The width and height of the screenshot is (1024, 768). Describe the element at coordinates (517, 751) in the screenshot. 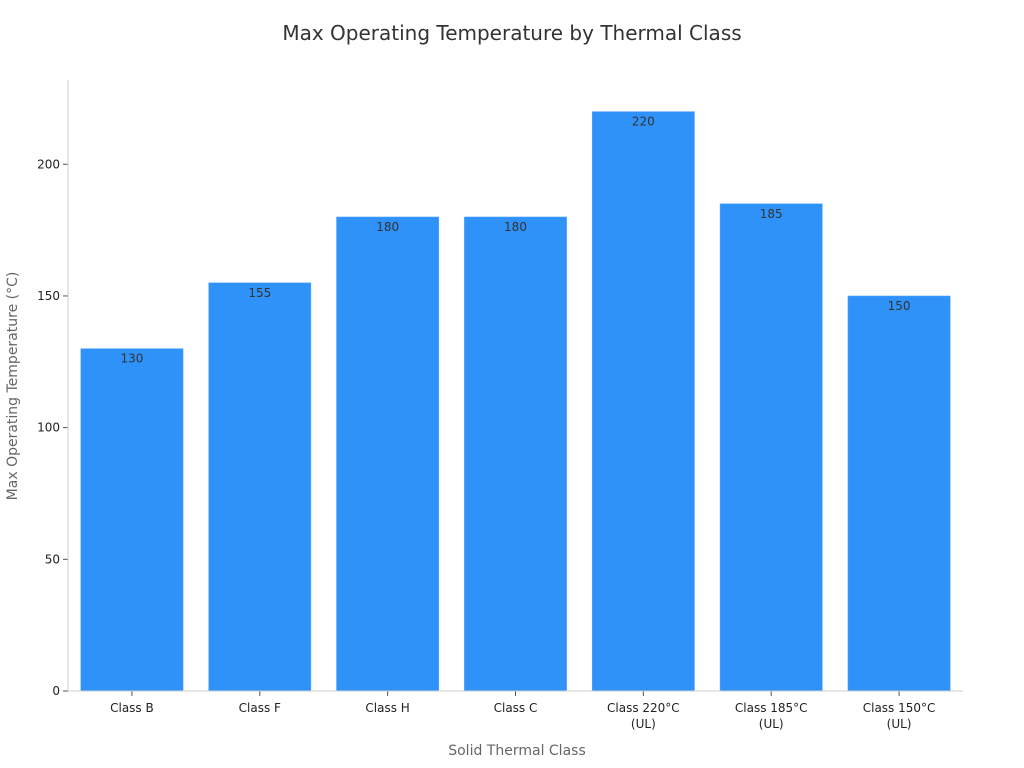

I see `x-axis-title: Solid Thermal Class` at that location.